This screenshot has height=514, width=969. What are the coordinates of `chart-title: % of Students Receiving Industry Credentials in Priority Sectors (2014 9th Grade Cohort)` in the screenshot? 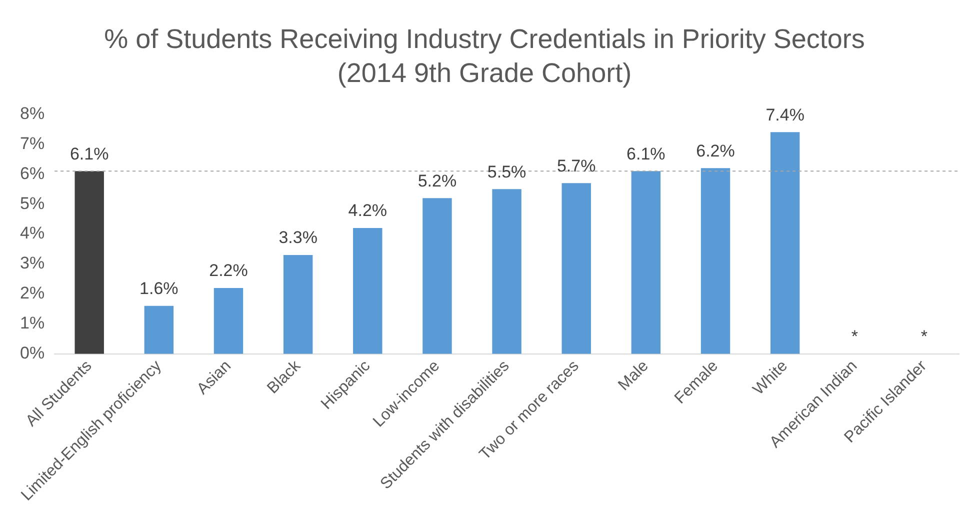 It's located at (484, 56).